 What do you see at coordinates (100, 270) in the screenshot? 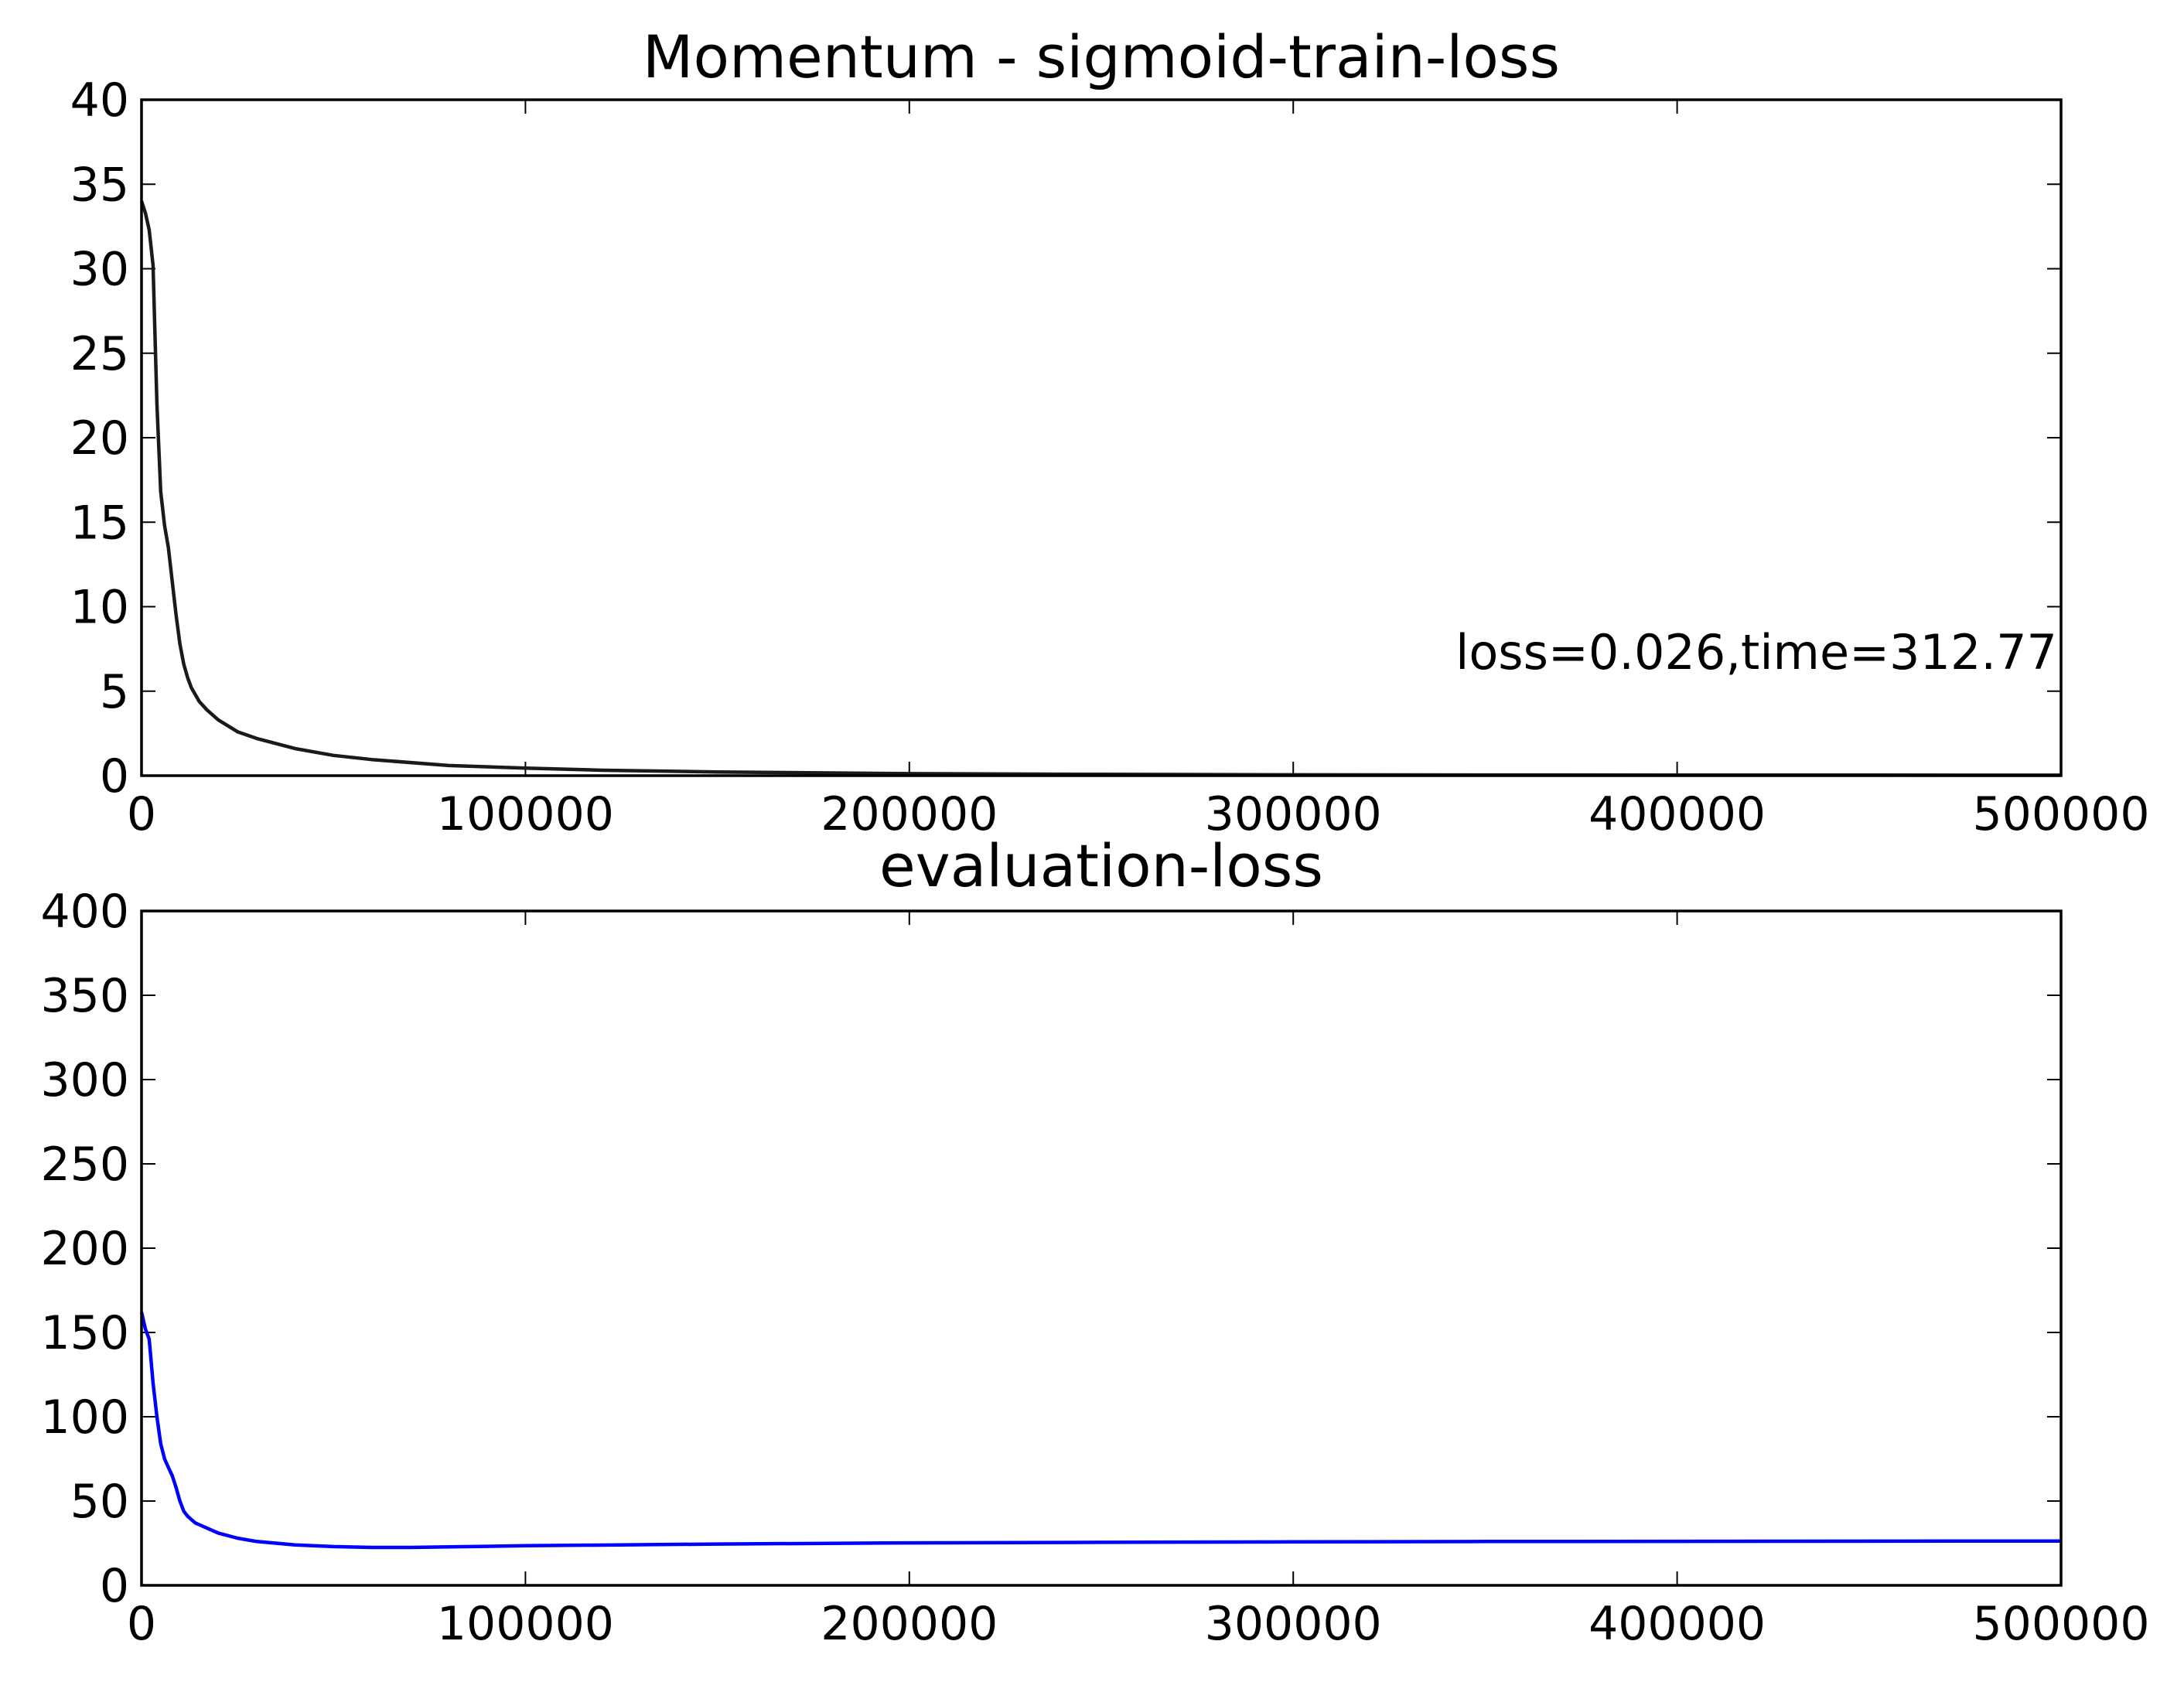
I see `y-tick-label: 30` at bounding box center [100, 270].